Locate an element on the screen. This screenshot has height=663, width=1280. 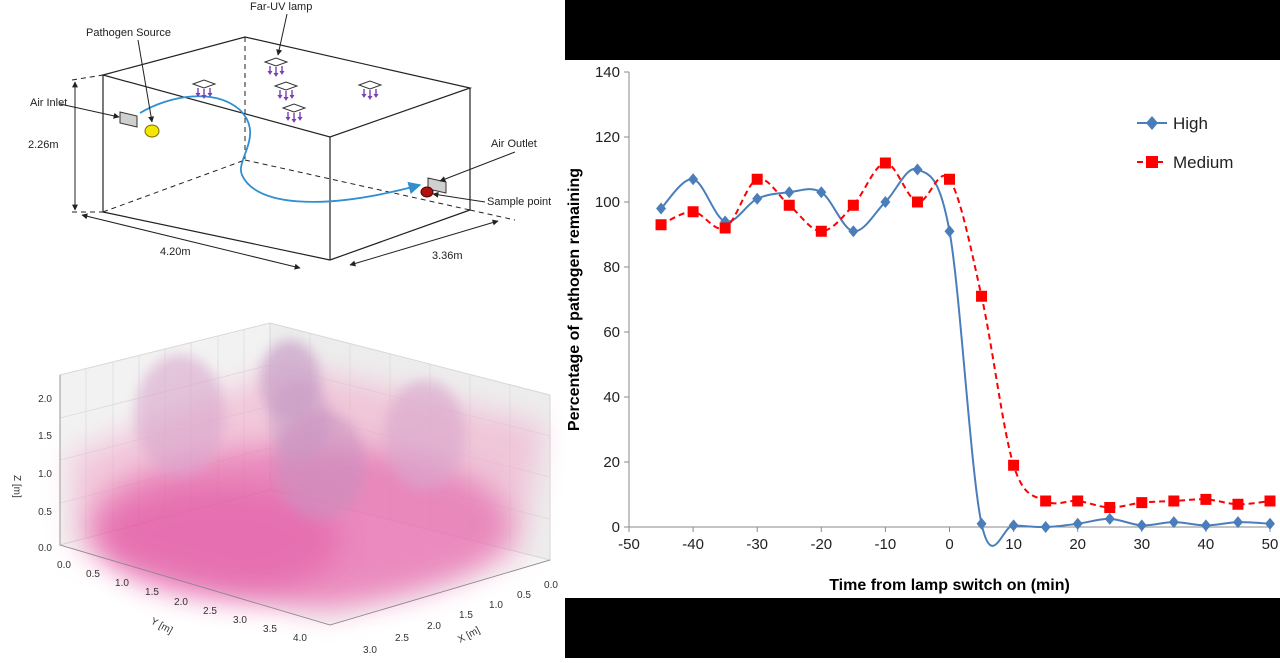
far-uv-lamp-label: Far-UV lamp is located at coordinates (281, 7).